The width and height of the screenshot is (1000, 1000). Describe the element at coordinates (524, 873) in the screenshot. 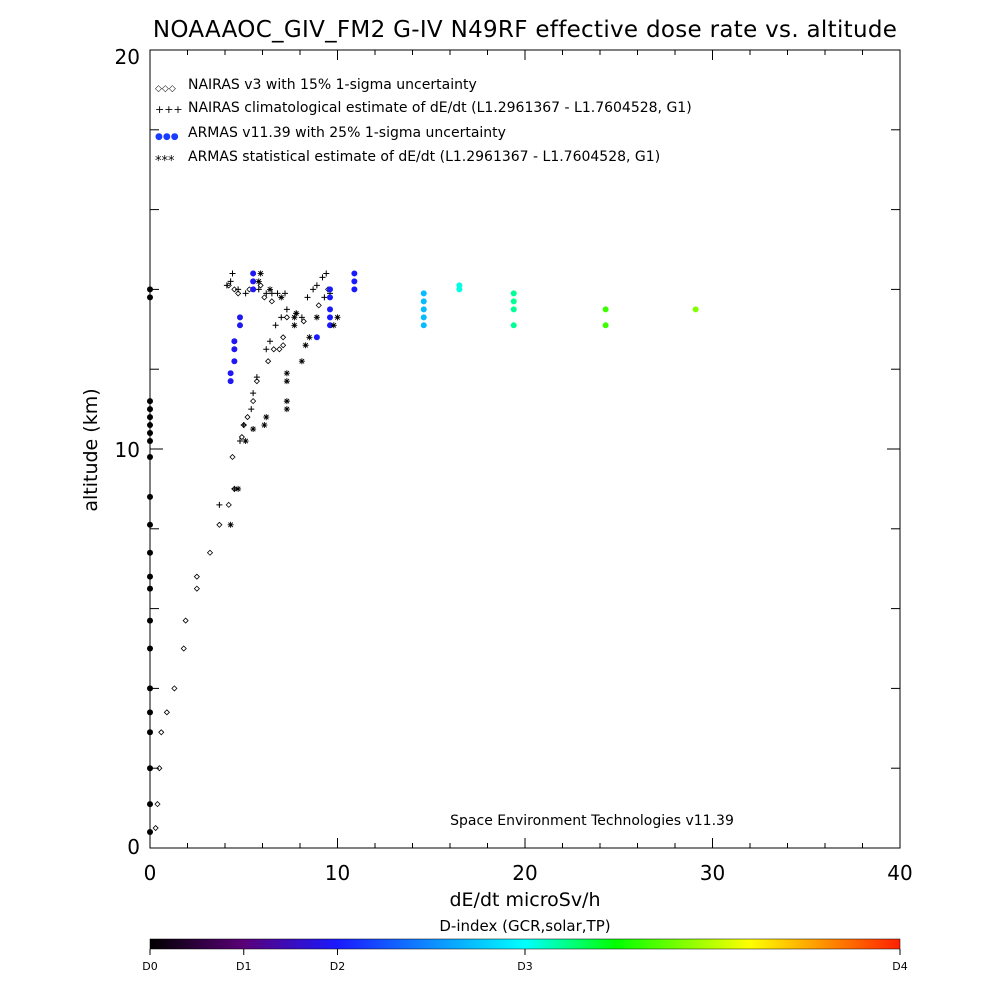

I see `x-tick-label-2: 20` at that location.